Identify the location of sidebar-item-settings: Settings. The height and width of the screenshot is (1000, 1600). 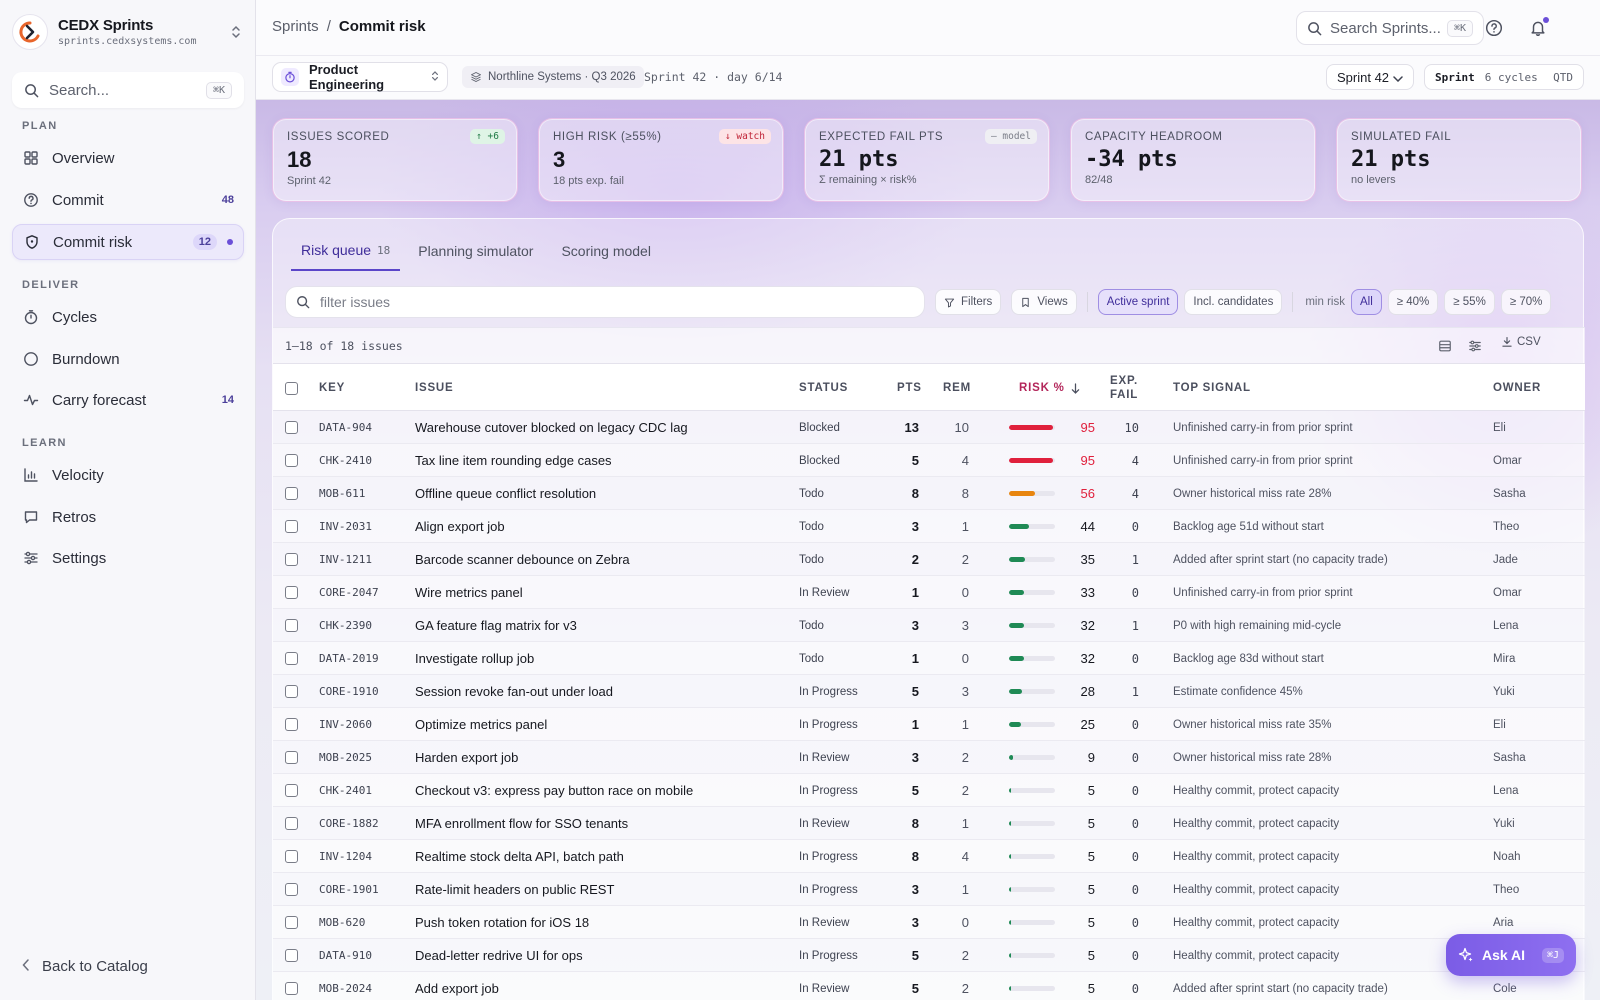
(128, 558).